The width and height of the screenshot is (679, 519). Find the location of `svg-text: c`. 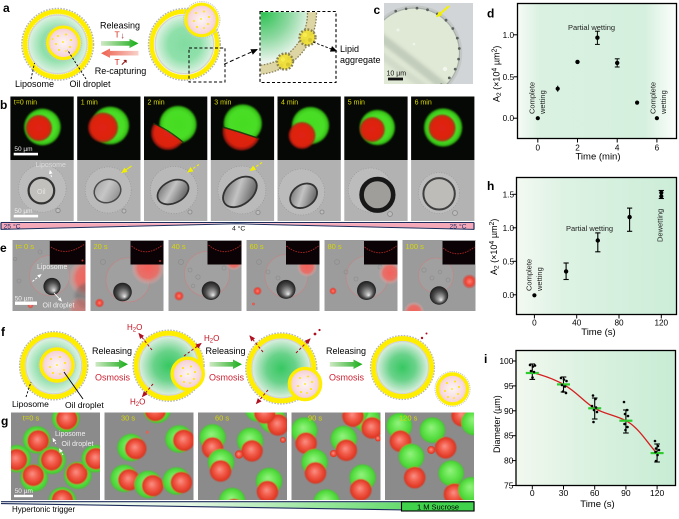

svg-text: c is located at coordinates (377, 10).